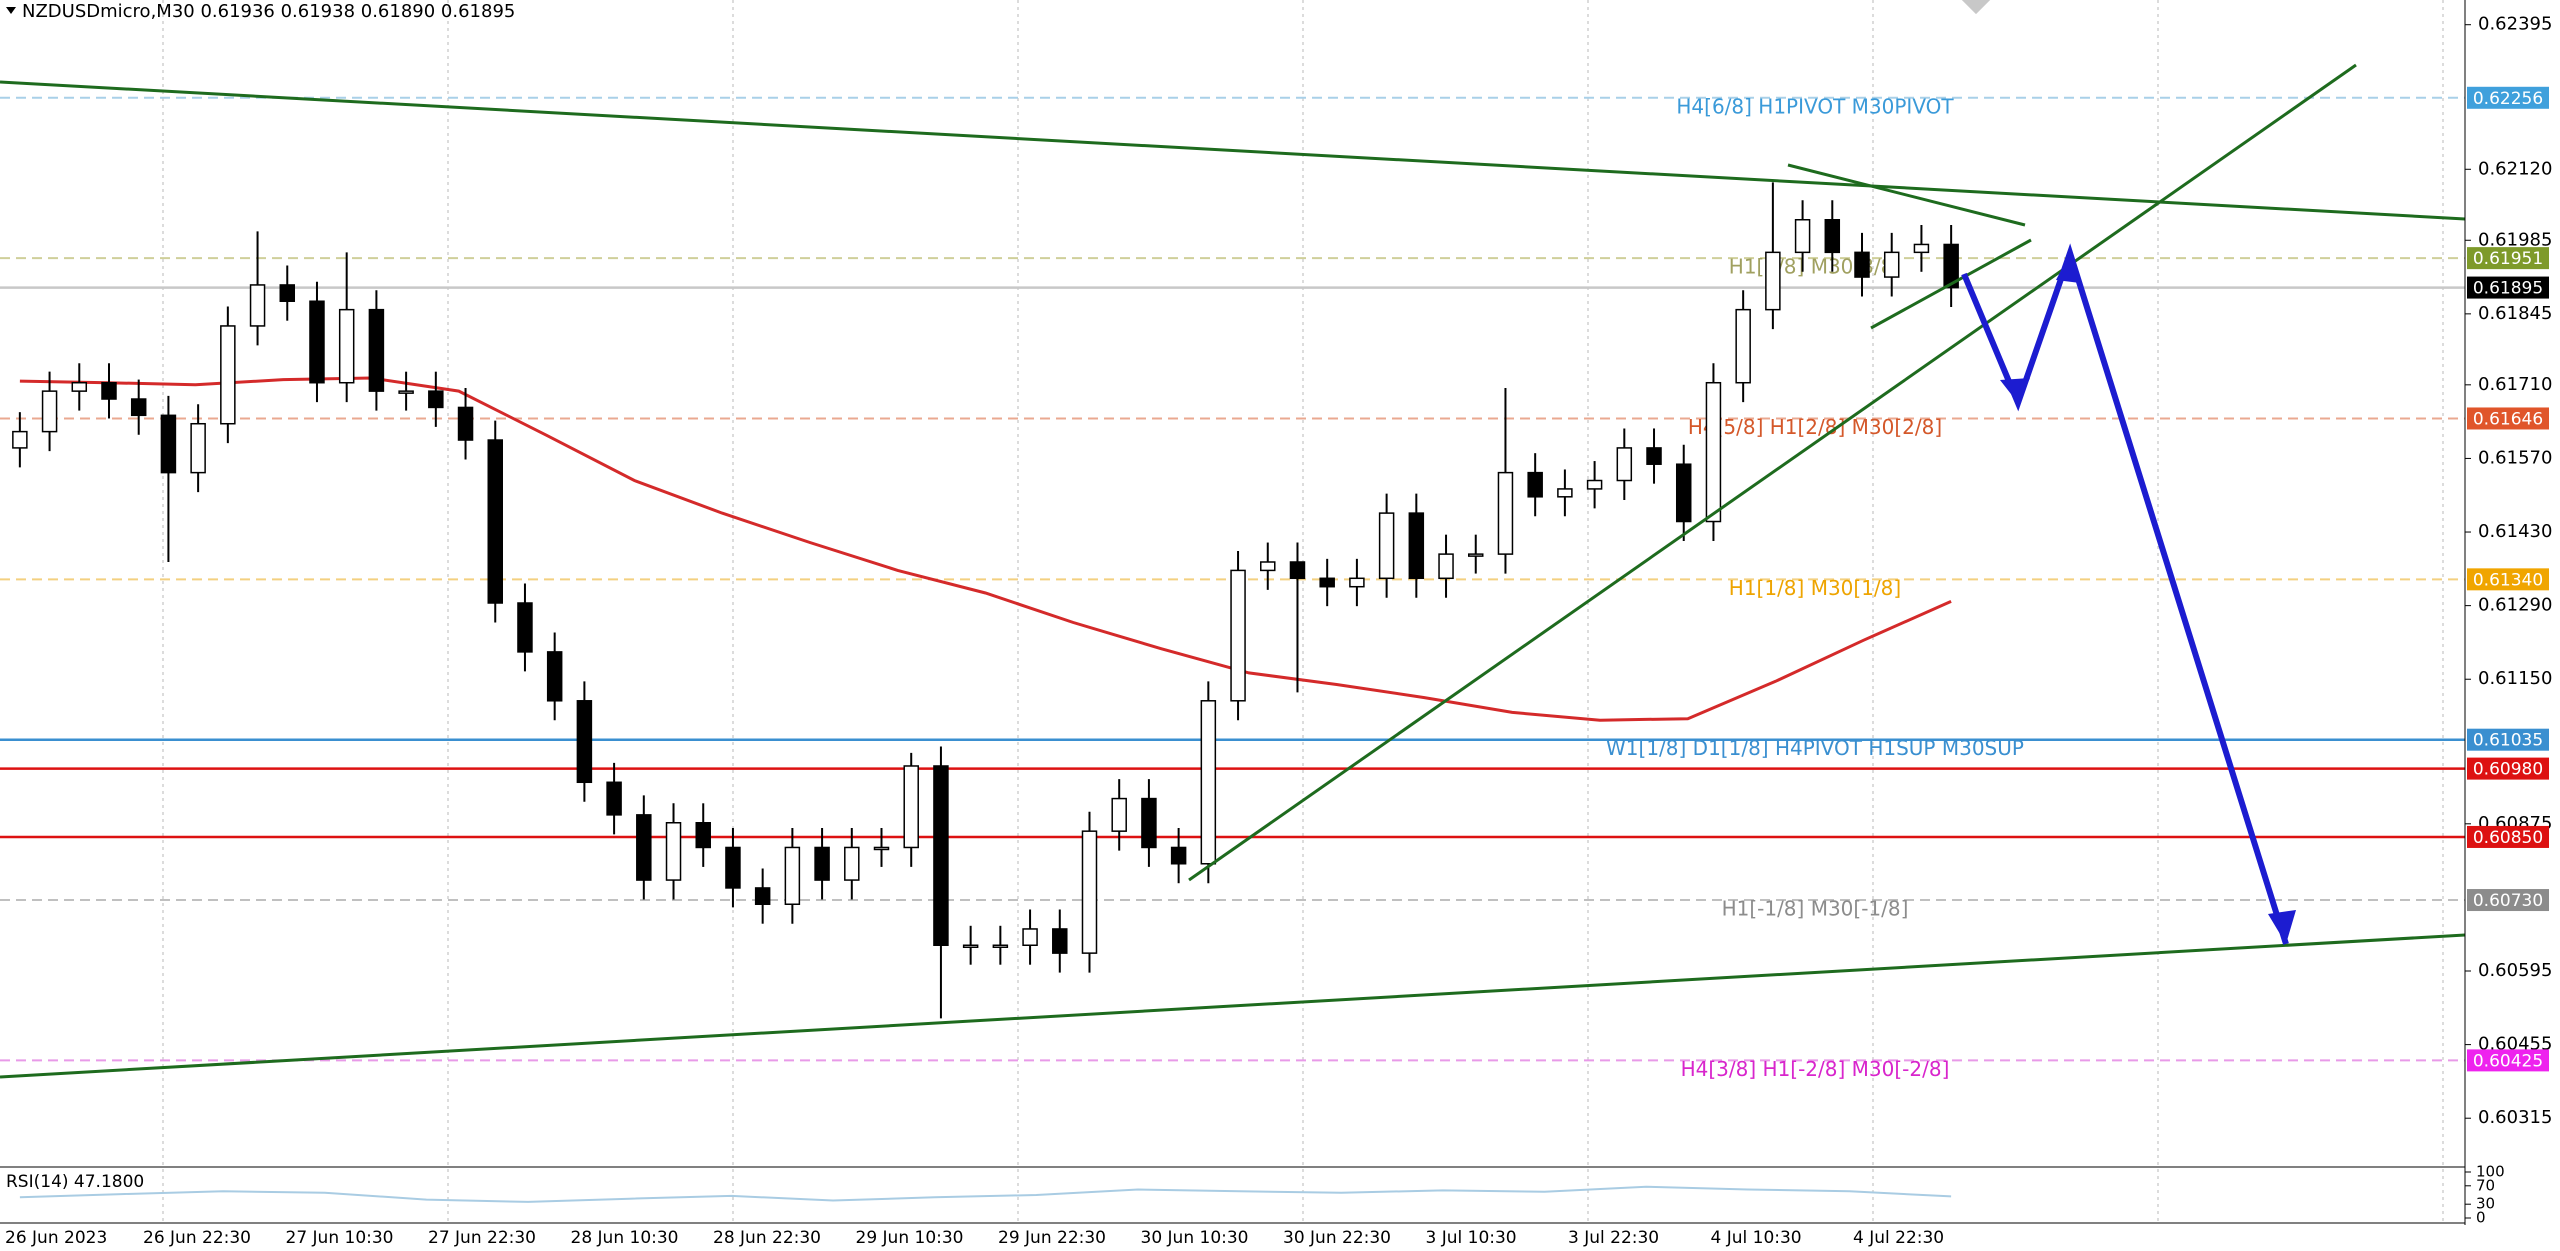  I want to click on y-tick-label: 0.62120, so click(2515, 168).